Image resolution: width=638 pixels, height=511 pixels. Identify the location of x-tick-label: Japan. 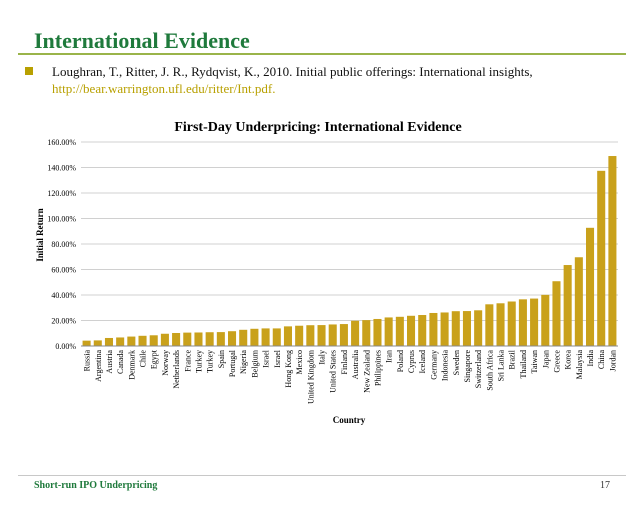
(545, 359).